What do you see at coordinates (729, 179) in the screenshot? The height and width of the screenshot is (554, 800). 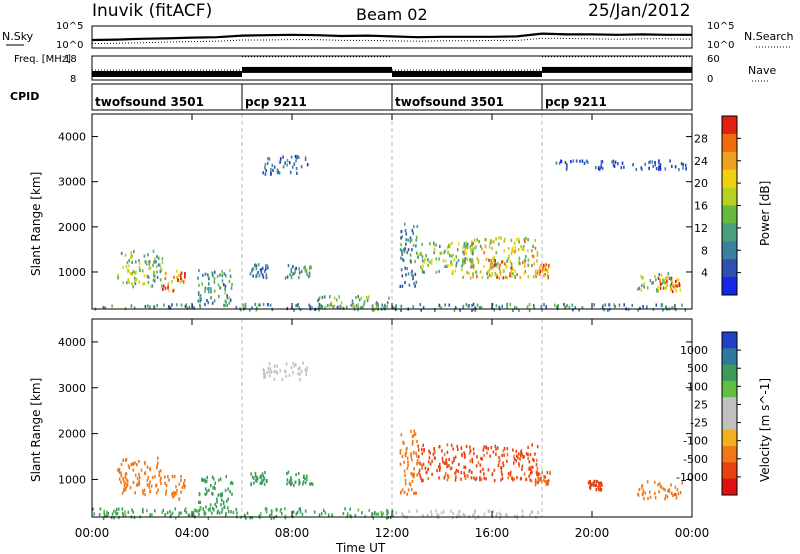 I see `colorbar-cell` at bounding box center [729, 179].